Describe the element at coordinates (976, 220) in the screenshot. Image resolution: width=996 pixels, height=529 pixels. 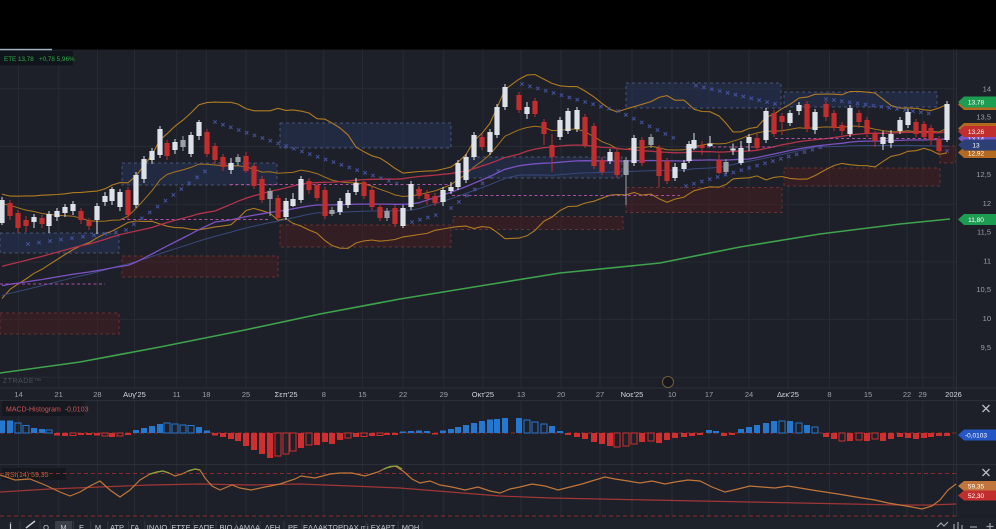
I see `svg-text: 11,80` at that location.